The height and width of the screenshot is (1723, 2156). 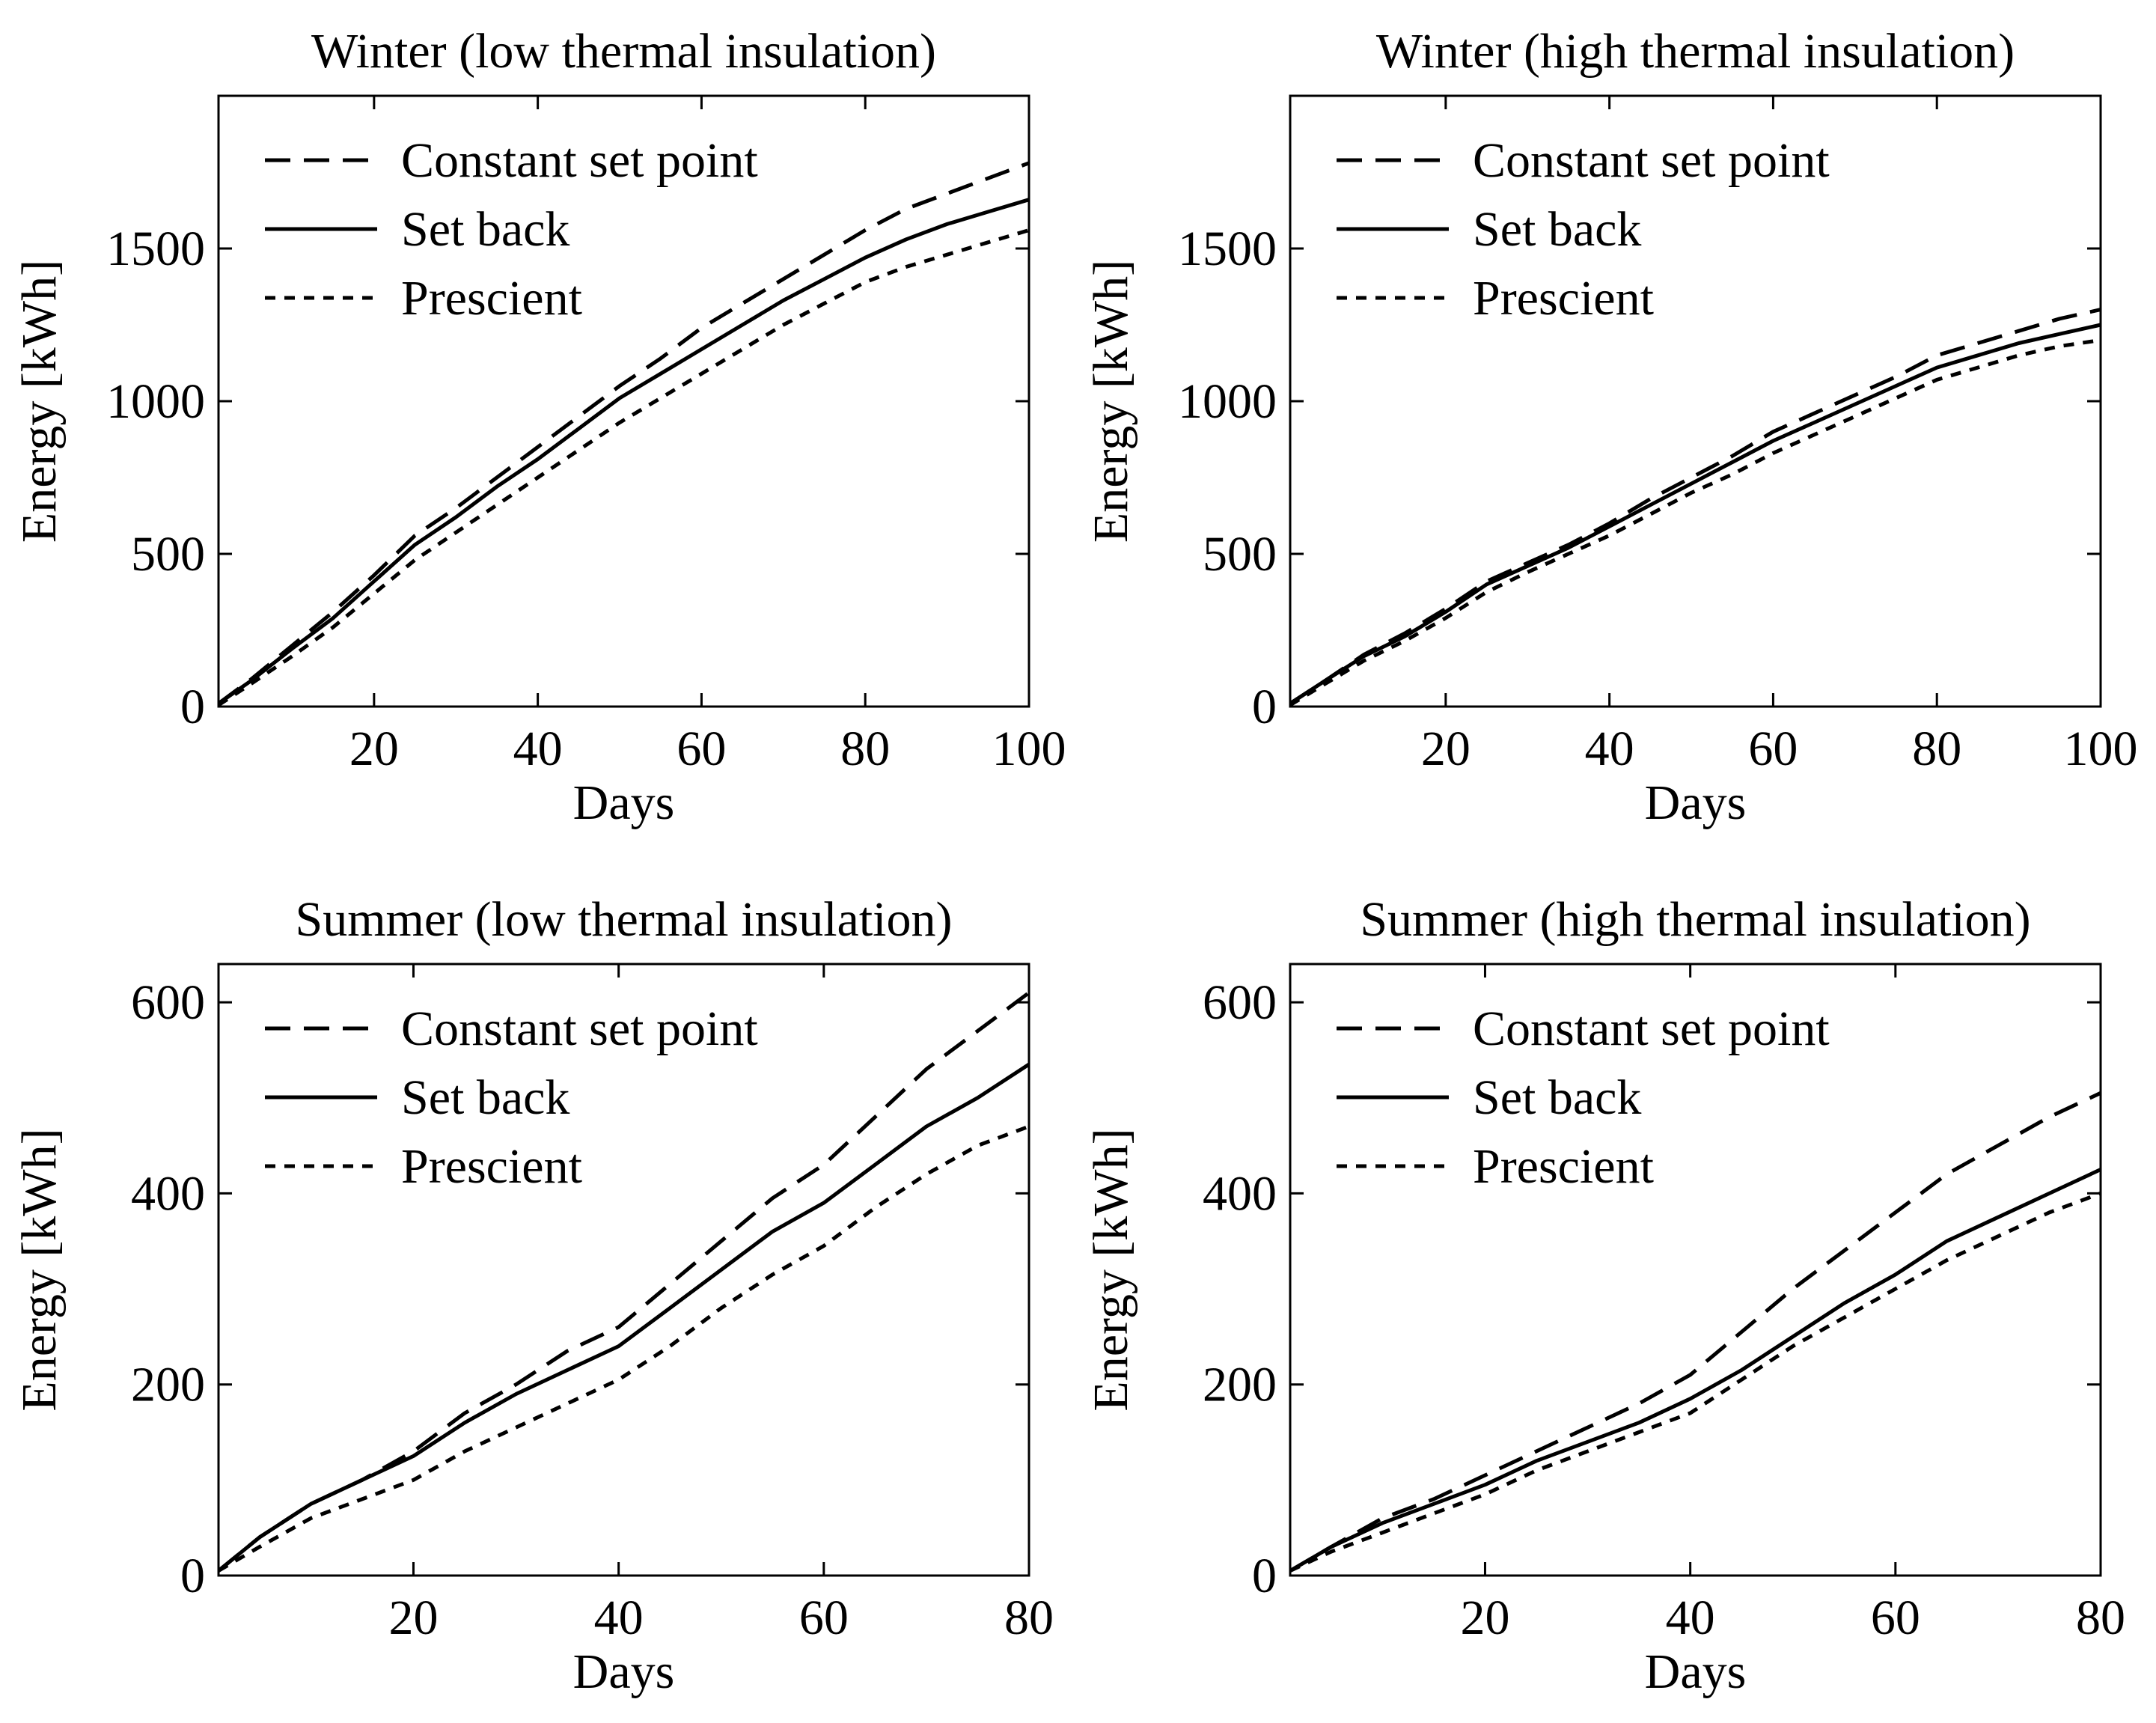 What do you see at coordinates (623, 51) in the screenshot?
I see `chart-title: Winter (low thermal insulation)` at bounding box center [623, 51].